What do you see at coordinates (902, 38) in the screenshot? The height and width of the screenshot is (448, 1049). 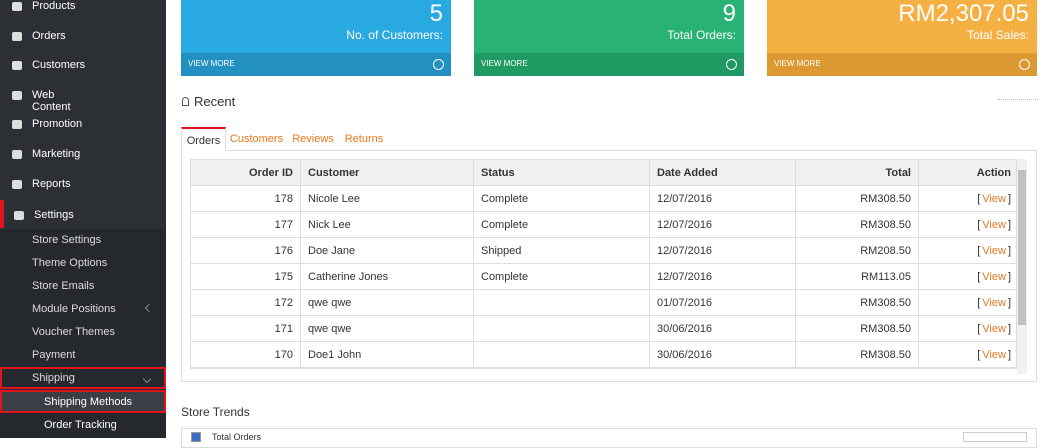 I see `stat-tile: RM2,307.05 Total Sales: VIEW MORE` at bounding box center [902, 38].